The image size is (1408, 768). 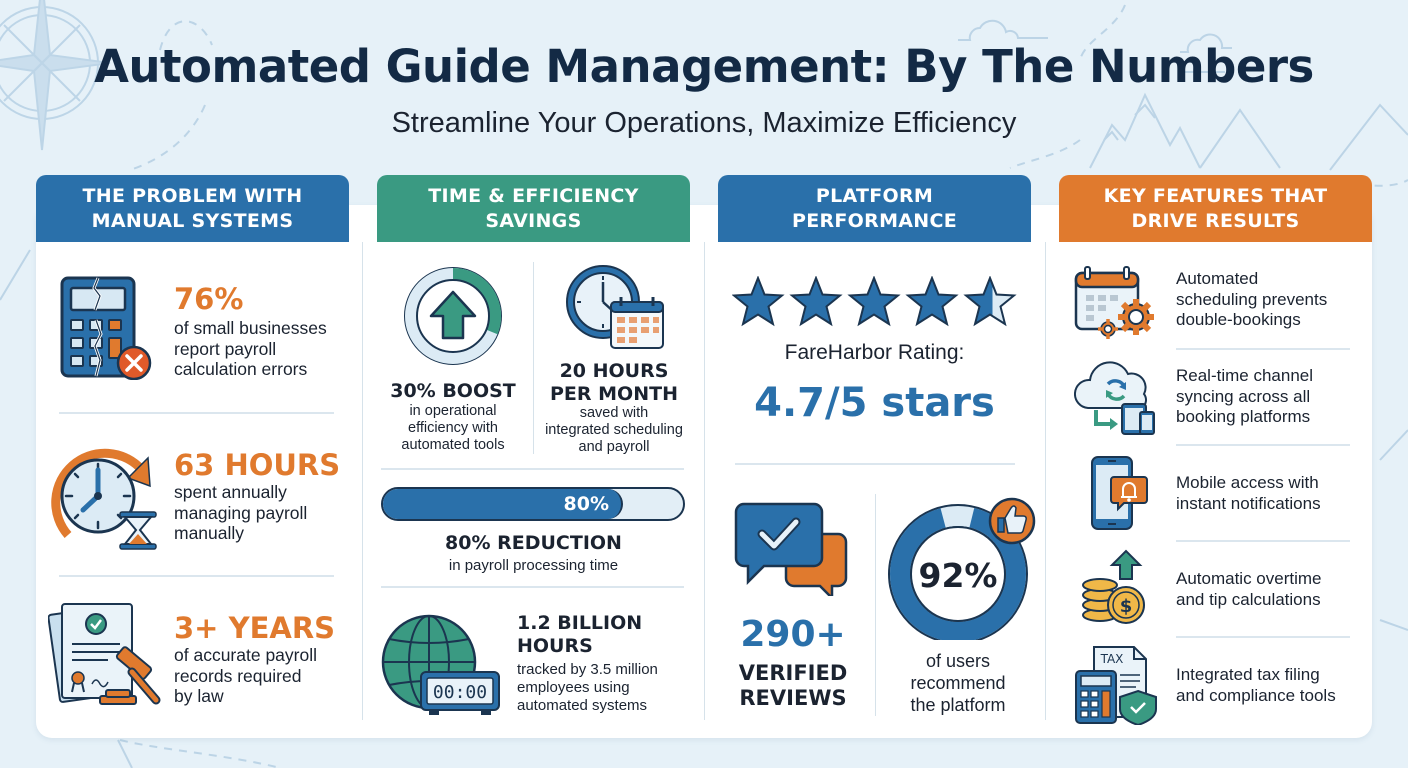 What do you see at coordinates (1238, 319) in the screenshot?
I see `feature-line: double-bookings` at bounding box center [1238, 319].